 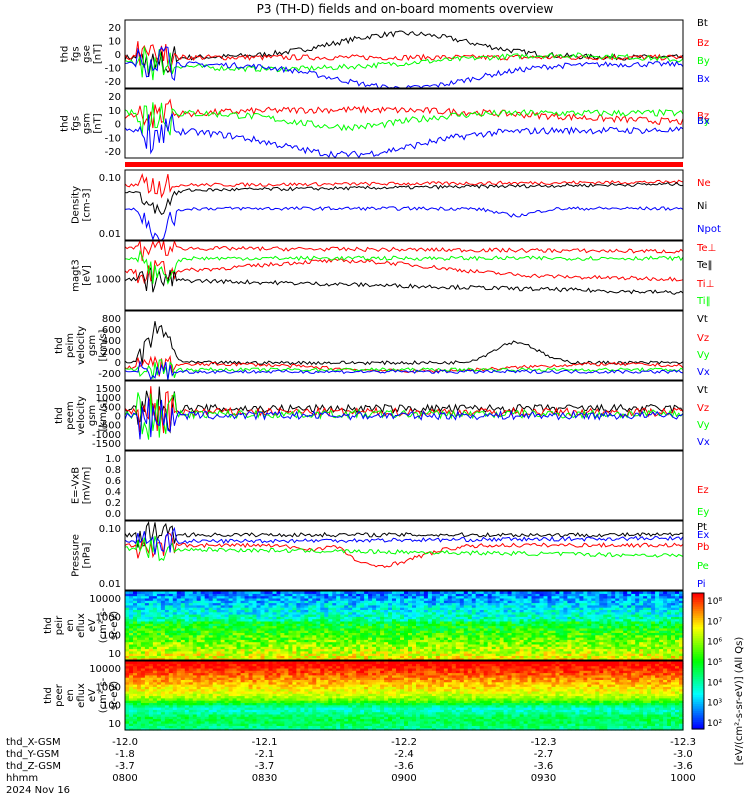 What do you see at coordinates (703, 121) in the screenshot?
I see `legend-Bx: Bx` at bounding box center [703, 121].